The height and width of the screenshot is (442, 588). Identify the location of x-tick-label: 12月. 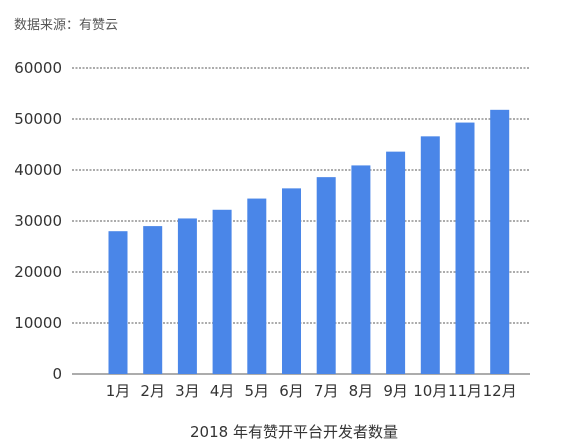
(500, 391).